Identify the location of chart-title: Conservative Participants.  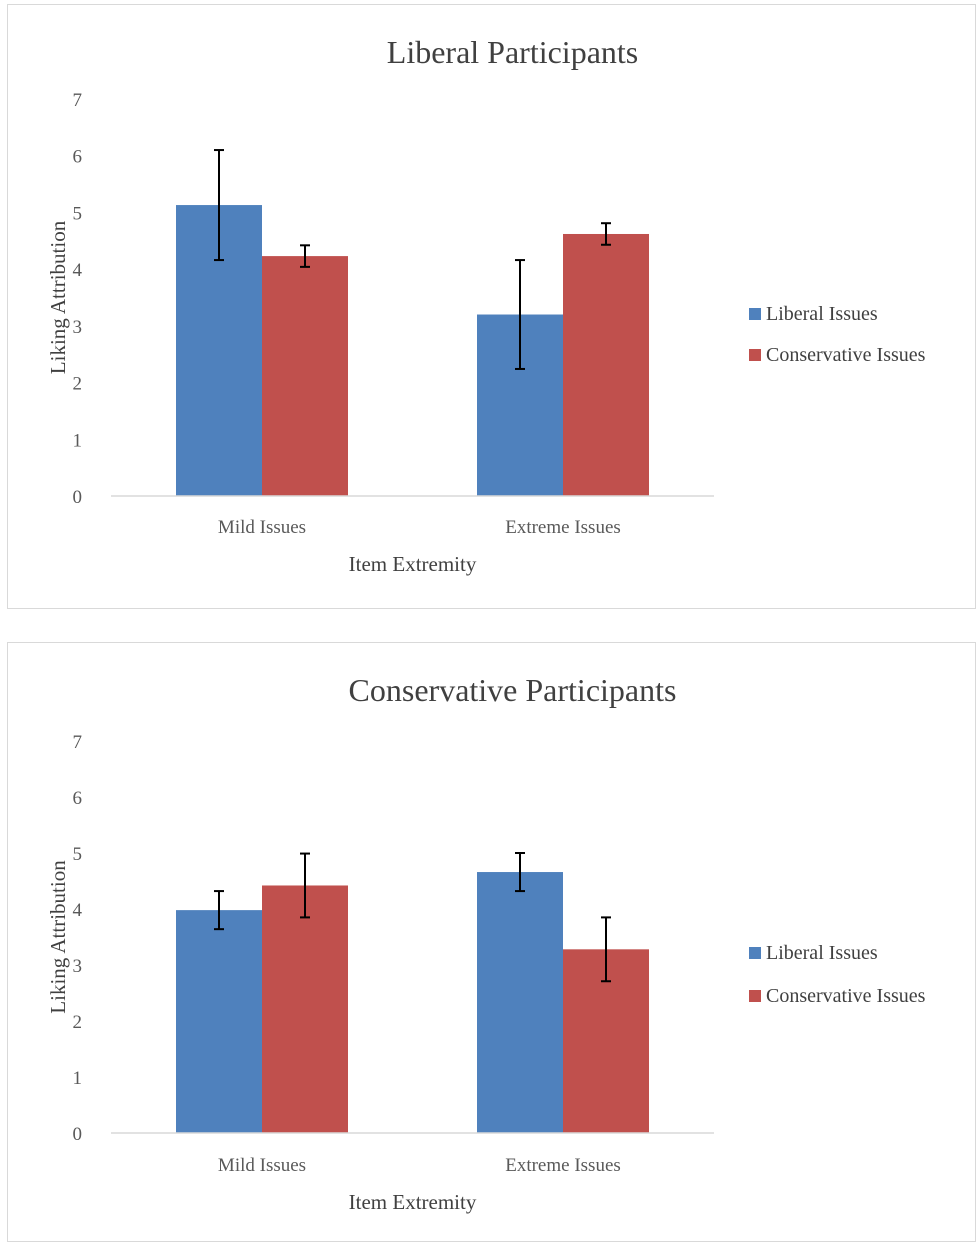
(513, 690).